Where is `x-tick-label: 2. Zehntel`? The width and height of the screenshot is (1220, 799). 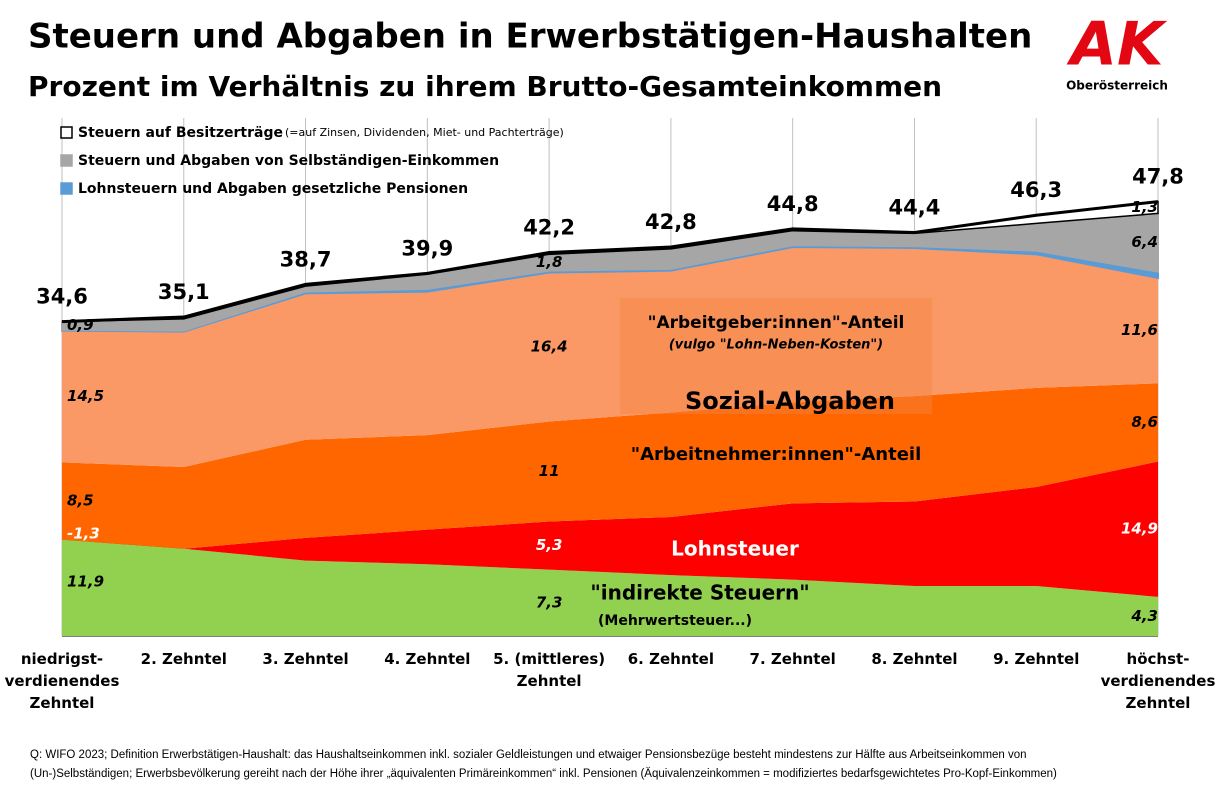
x-tick-label: 2. Zehntel is located at coordinates (183, 659).